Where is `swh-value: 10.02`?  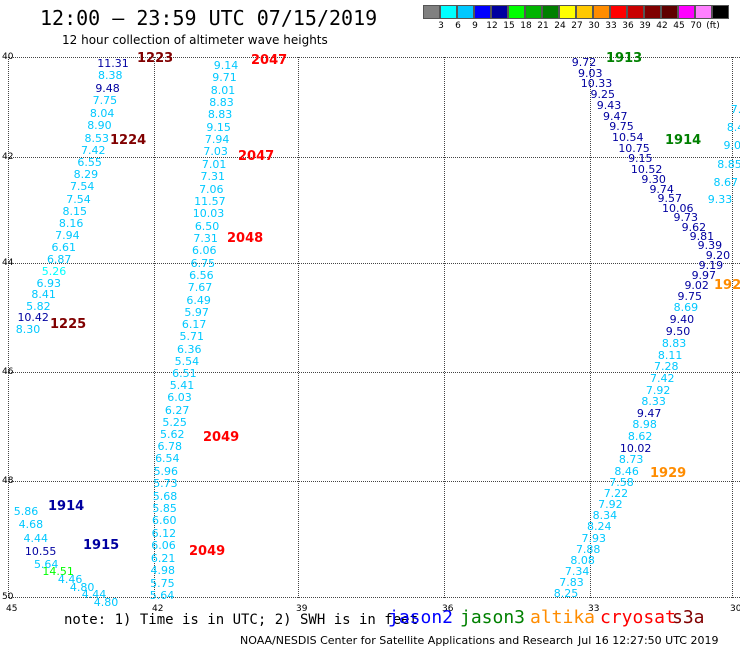
swh-value: 10.02 is located at coordinates (635, 448).